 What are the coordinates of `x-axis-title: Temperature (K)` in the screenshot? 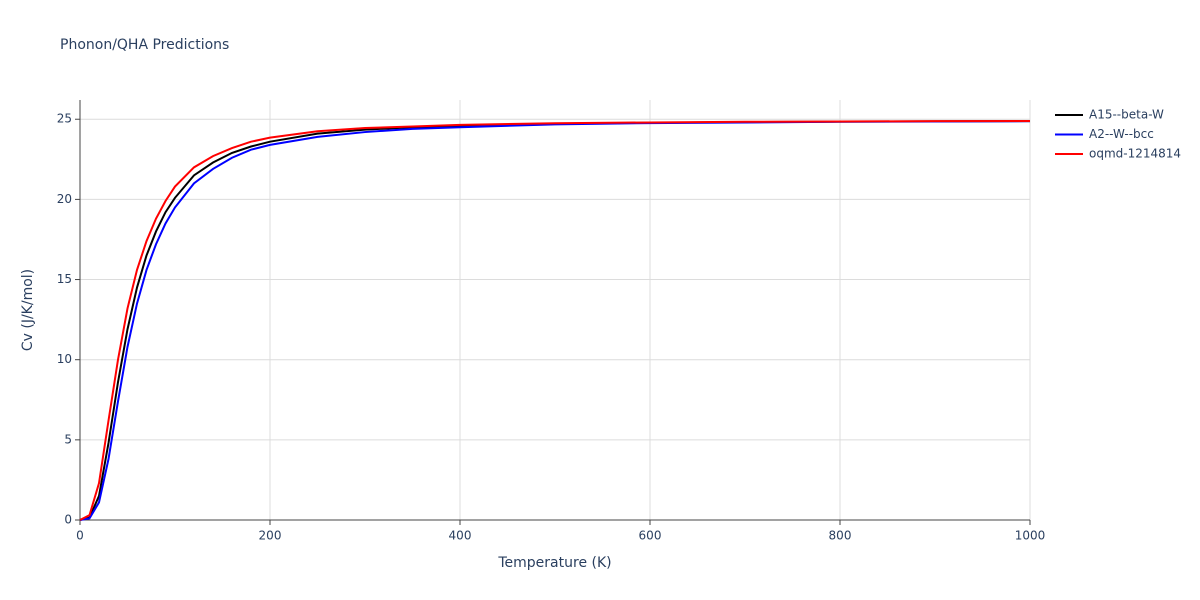 It's located at (554, 563).